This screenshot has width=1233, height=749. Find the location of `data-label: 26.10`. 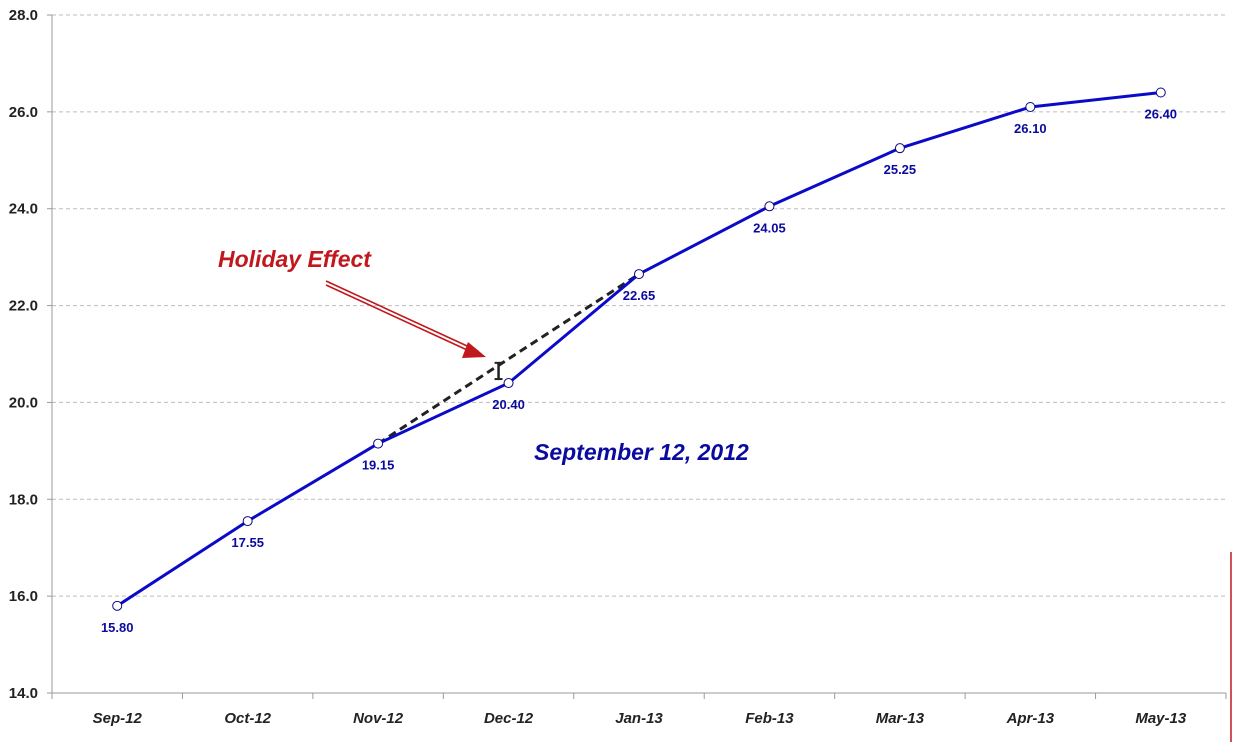

data-label: 26.10 is located at coordinates (1030, 128).